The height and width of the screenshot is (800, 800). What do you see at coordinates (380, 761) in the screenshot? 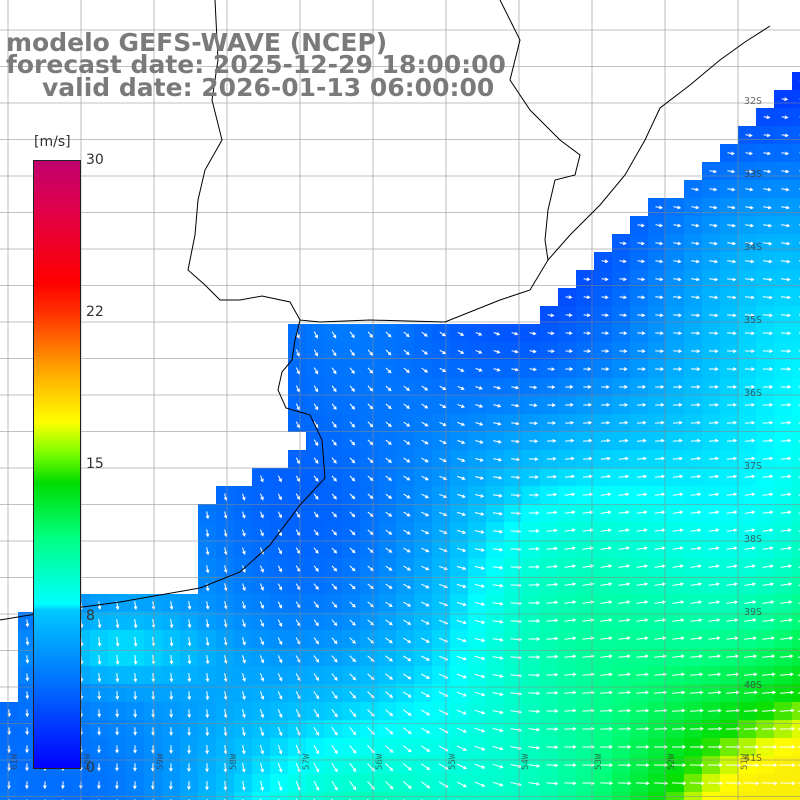
I see `longitude-label: 56W` at bounding box center [380, 761].